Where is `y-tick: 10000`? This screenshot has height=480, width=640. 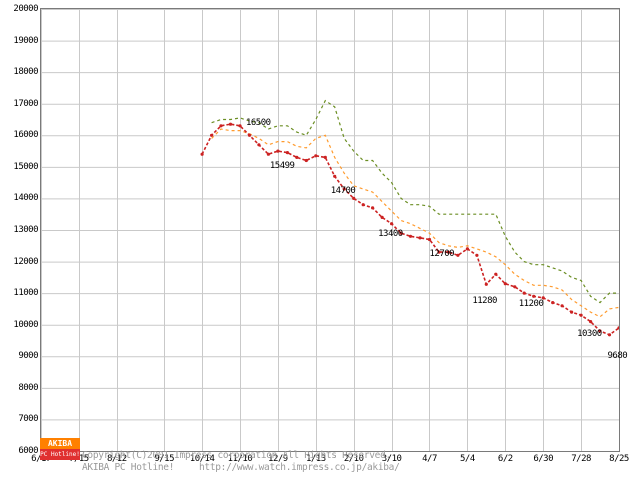 y-tick: 10000 is located at coordinates (25, 324).